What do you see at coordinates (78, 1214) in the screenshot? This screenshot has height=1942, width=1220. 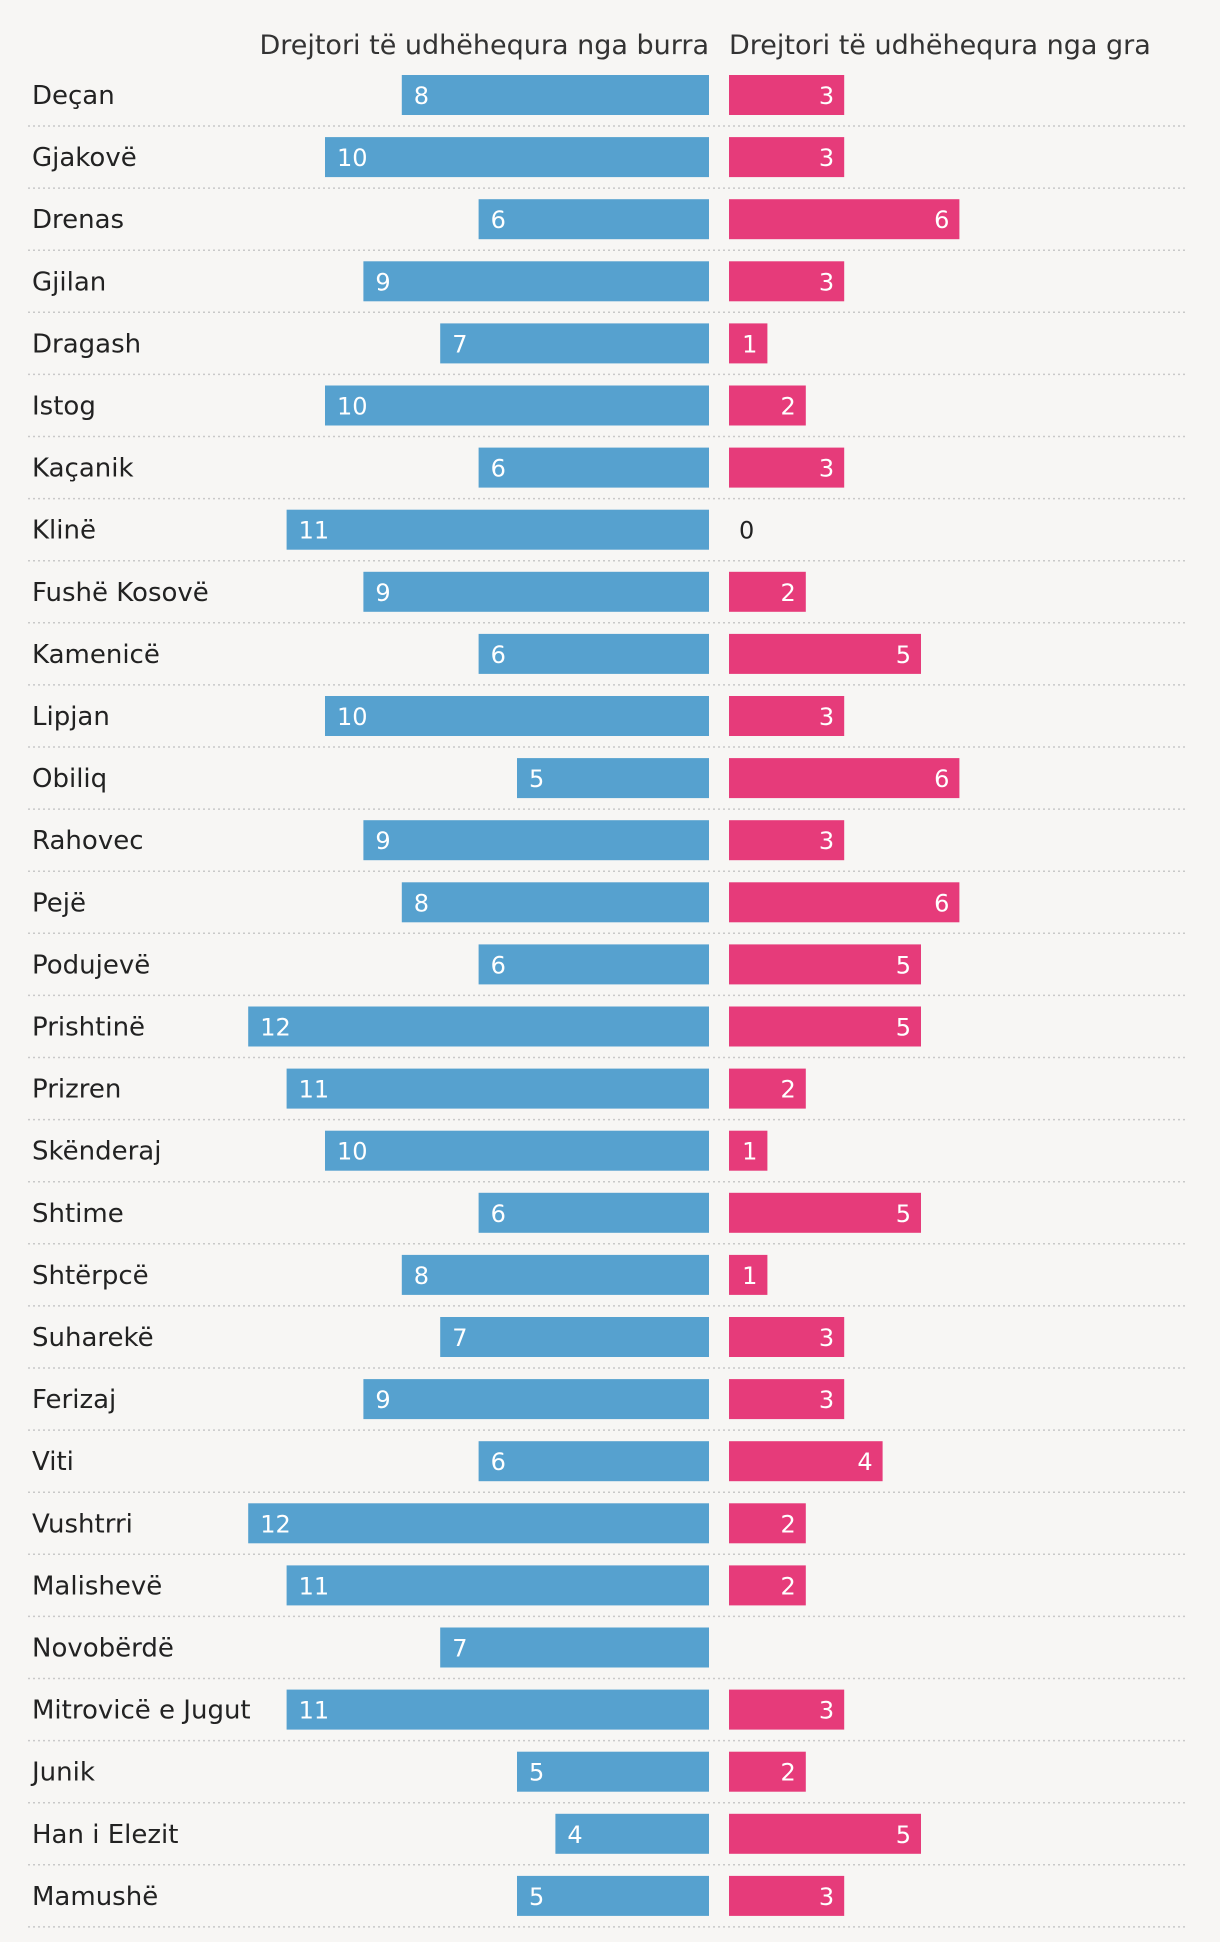 I see `category-label: Shtime` at bounding box center [78, 1214].